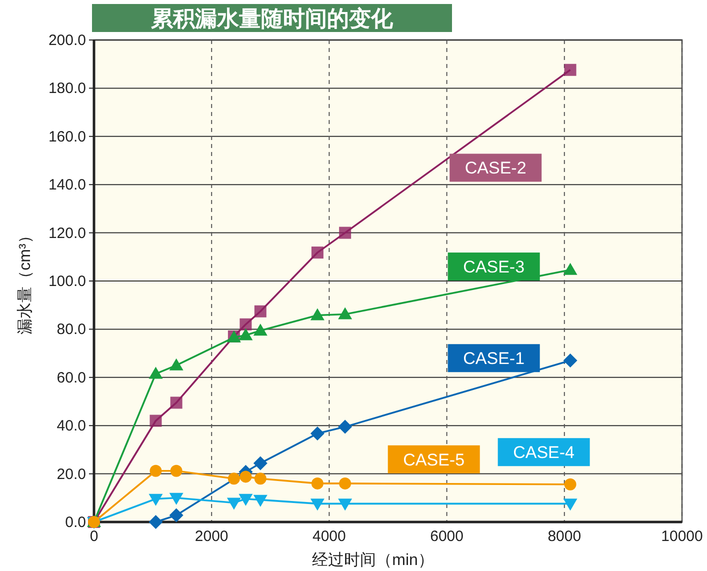 This screenshot has height=571, width=707. What do you see at coordinates (272, 18) in the screenshot?
I see `chart-title: 累积漏水量随时间的变化` at bounding box center [272, 18].